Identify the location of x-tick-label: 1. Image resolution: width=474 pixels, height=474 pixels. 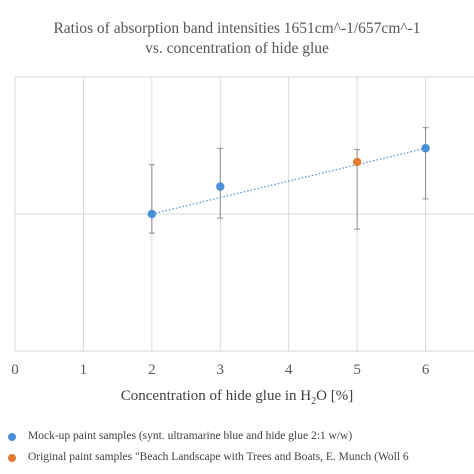
(84, 370).